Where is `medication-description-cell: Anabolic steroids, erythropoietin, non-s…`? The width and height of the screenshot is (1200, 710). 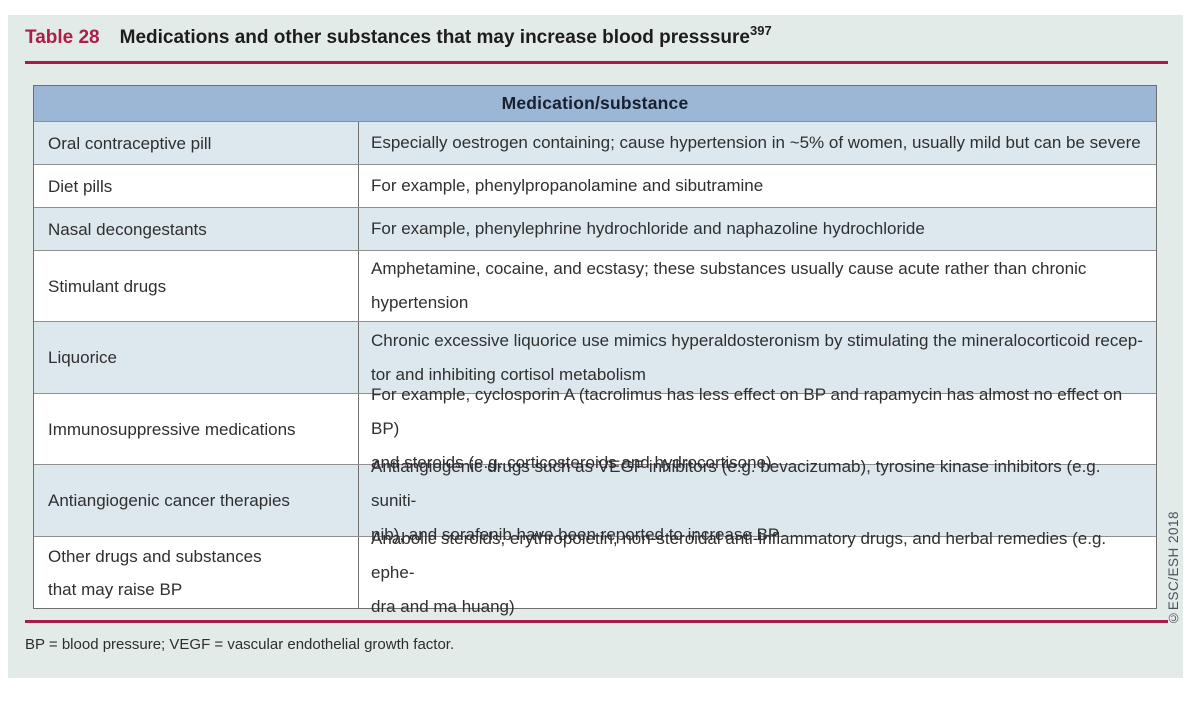
medication-description-cell: Anabolic steroids, erythropoietin, non-s… is located at coordinates (739, 572).